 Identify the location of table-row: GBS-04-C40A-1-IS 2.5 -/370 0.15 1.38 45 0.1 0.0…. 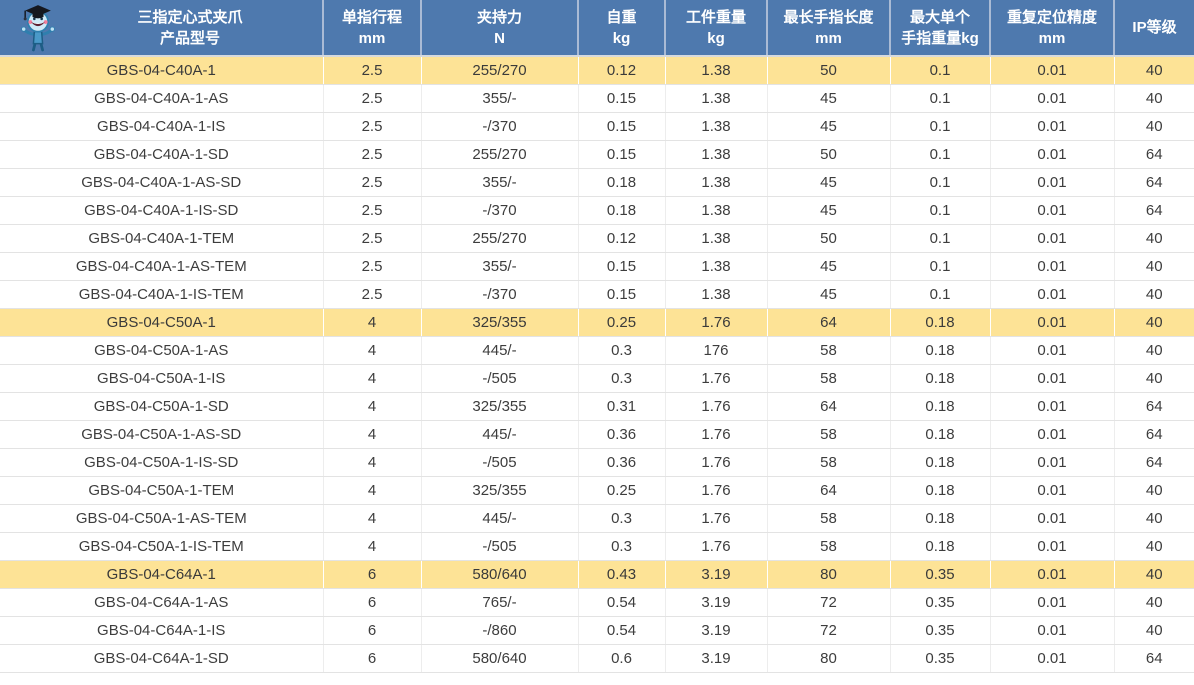
(597, 126).